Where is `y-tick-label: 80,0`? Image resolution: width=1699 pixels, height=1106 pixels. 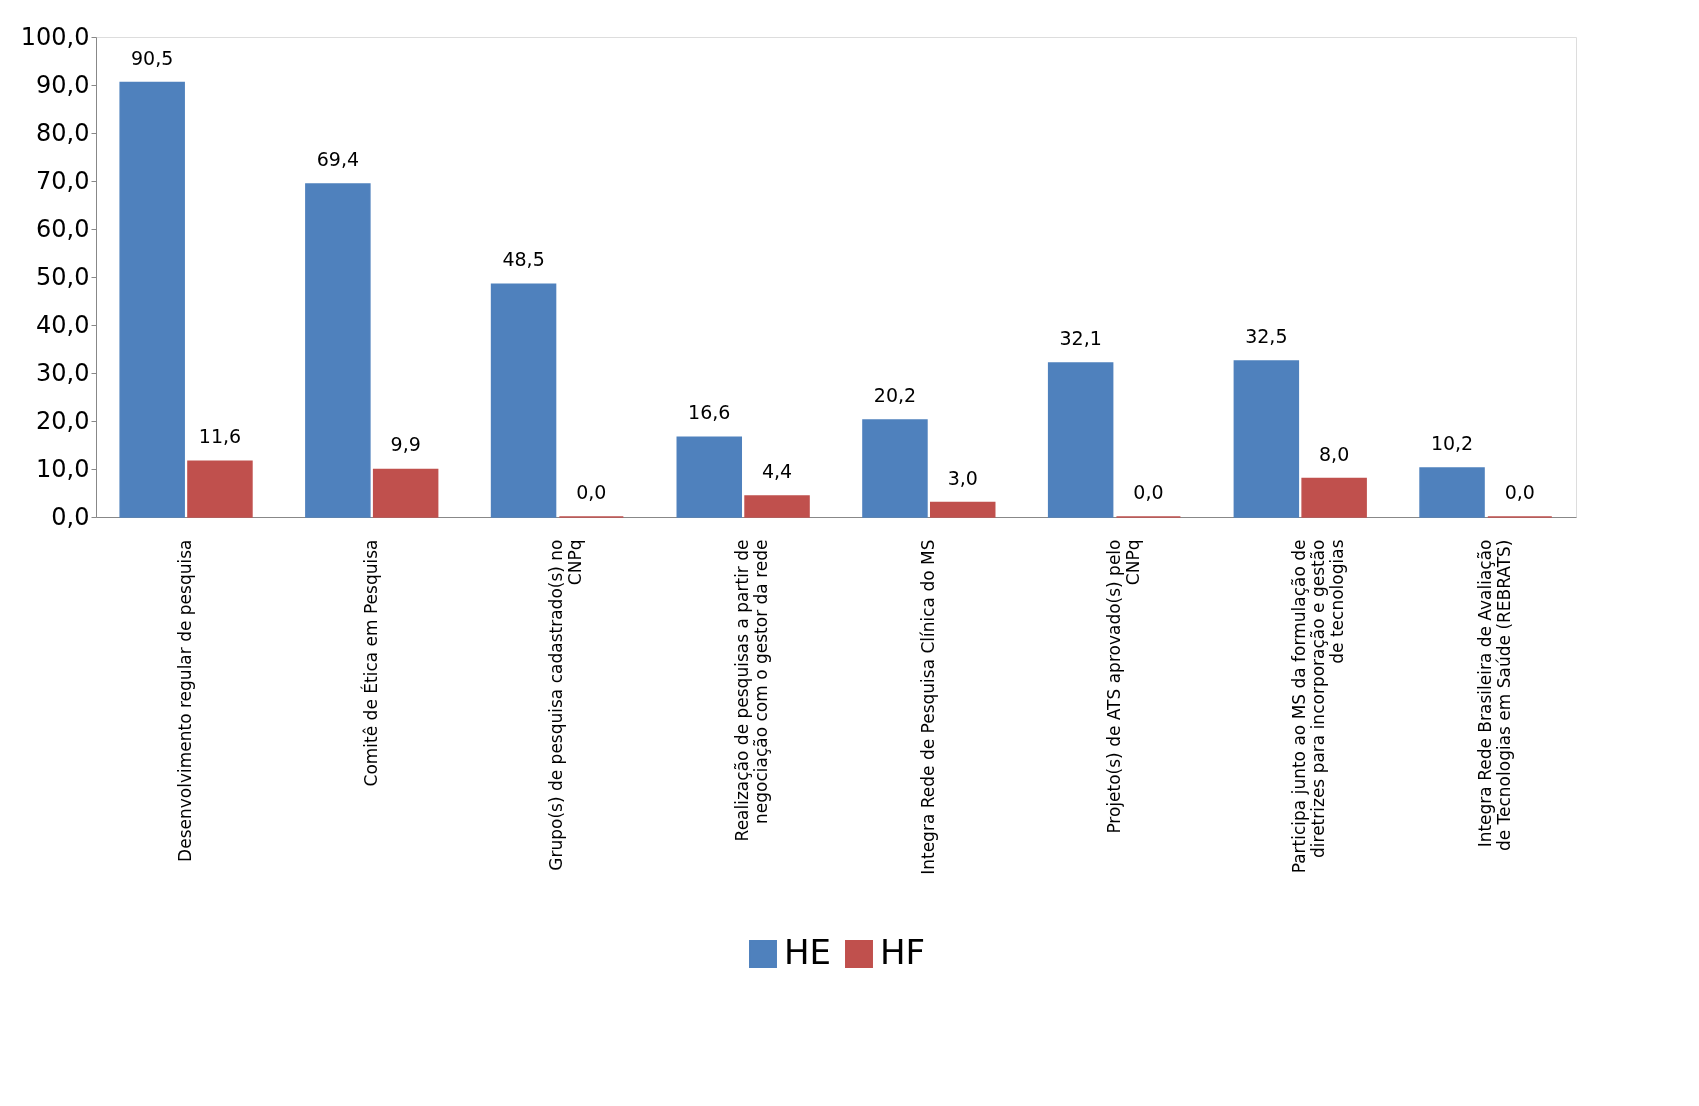
y-tick-label: 80,0 is located at coordinates (63, 132).